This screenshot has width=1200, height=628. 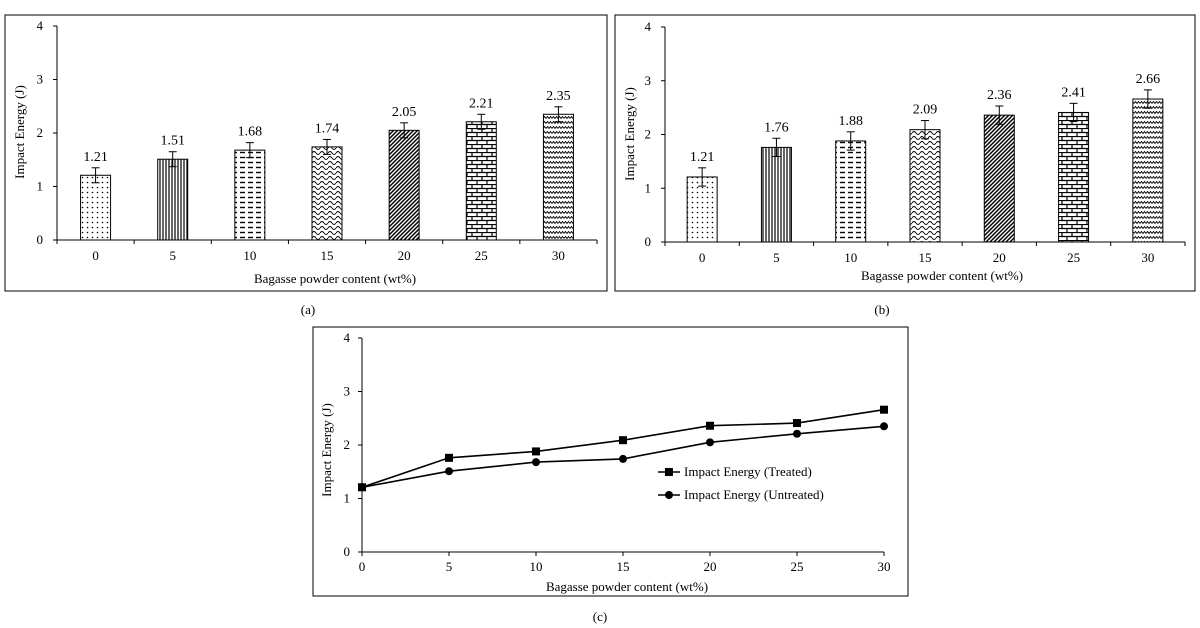 I want to click on panel-b-ylabel: Impact Energy (J), so click(x=629, y=134).